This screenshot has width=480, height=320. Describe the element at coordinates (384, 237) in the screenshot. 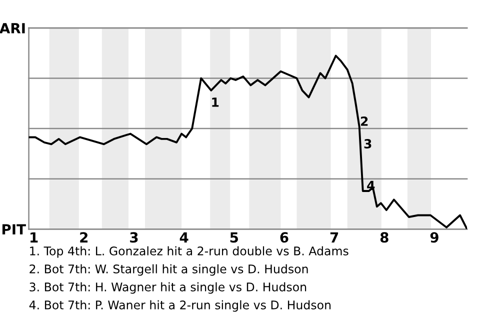

I see `x-tick-label: 8` at that location.